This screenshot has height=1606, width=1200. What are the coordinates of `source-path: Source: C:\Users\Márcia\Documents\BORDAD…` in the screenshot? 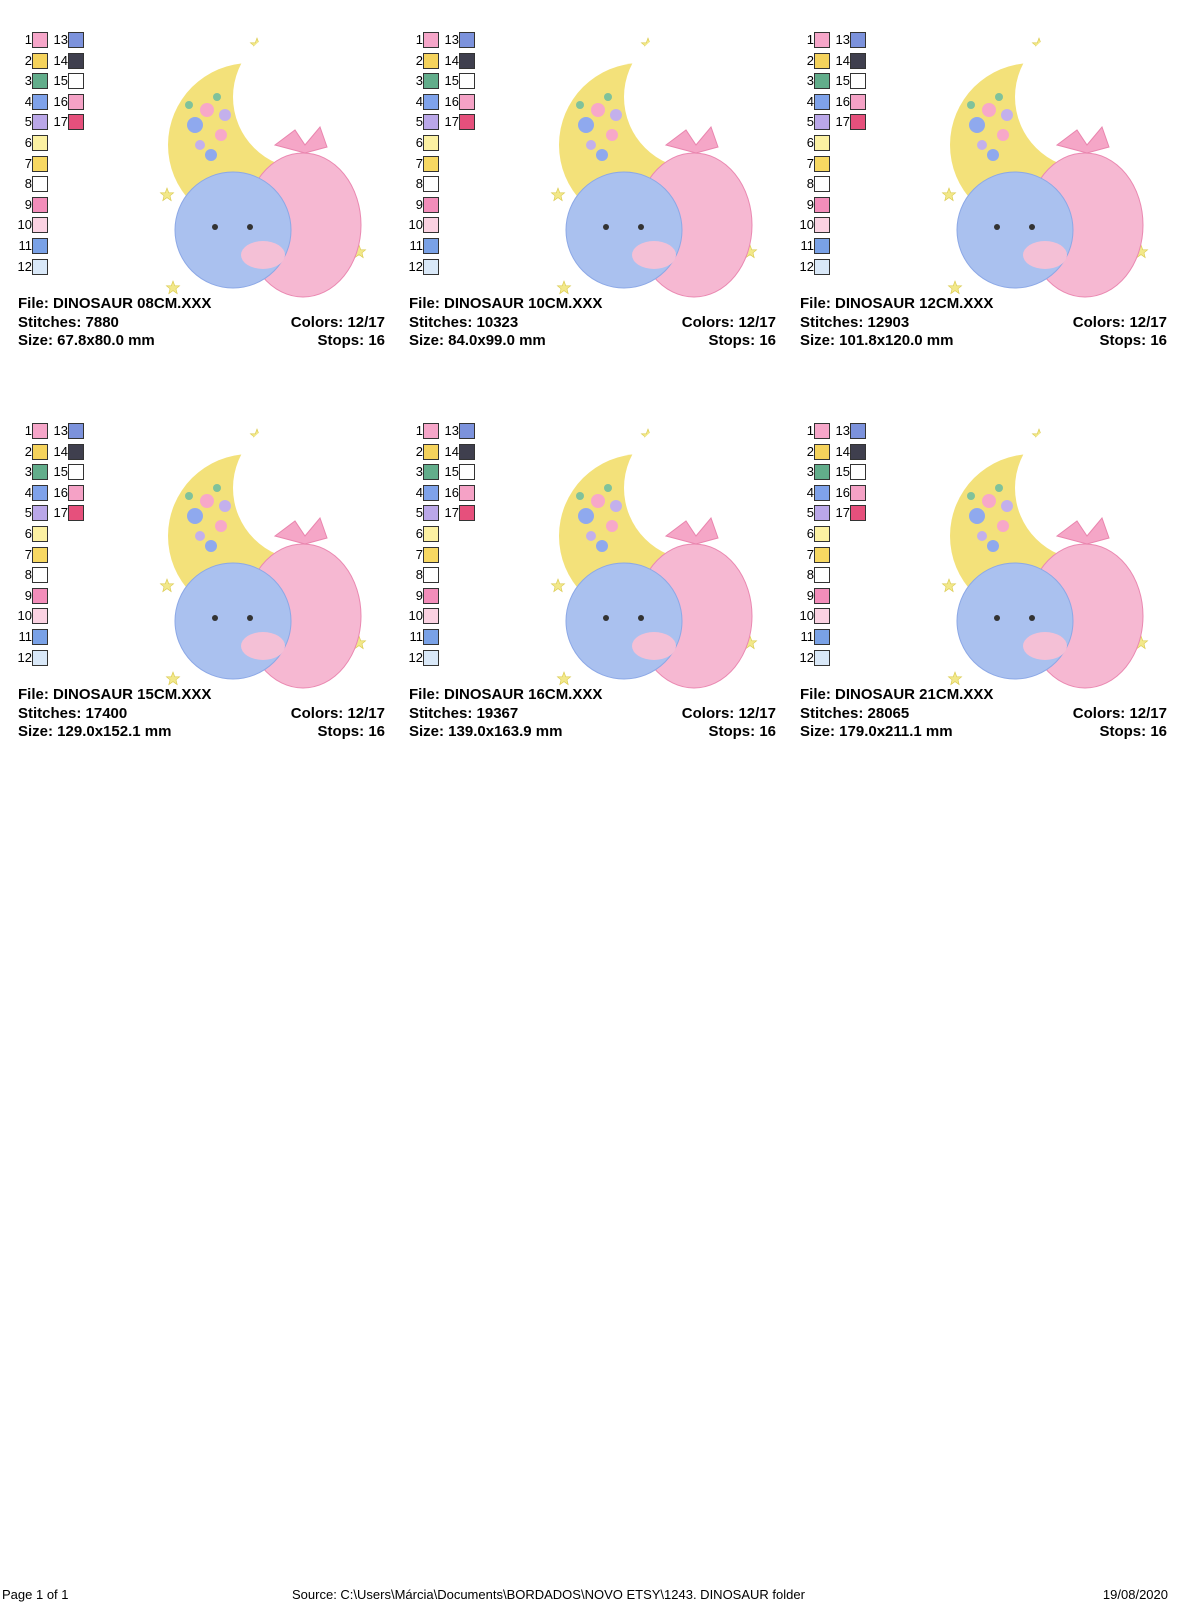 It's located at (548, 1594).